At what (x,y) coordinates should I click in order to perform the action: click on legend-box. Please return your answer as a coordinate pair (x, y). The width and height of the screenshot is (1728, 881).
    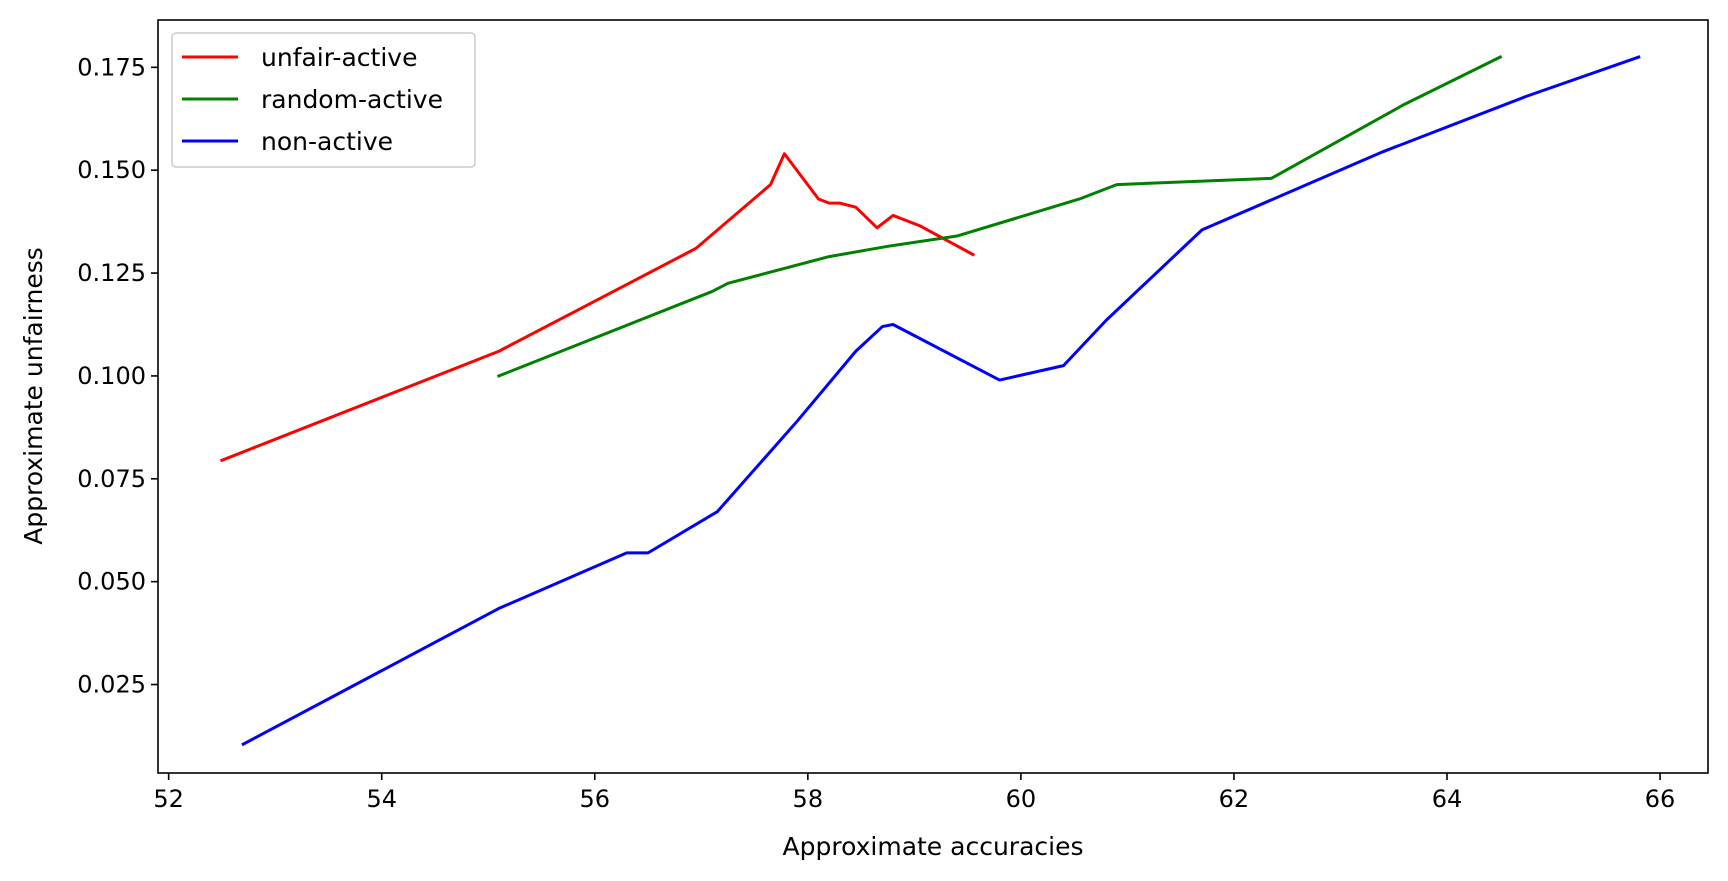
    Looking at the image, I should click on (323, 100).